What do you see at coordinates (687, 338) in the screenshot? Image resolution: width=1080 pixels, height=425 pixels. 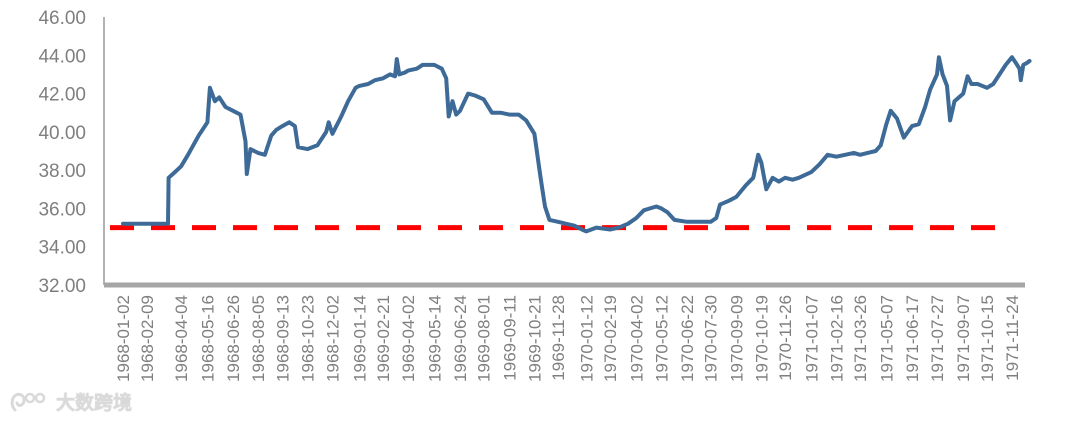 I see `x-tick-label: 1970-06-22` at bounding box center [687, 338].